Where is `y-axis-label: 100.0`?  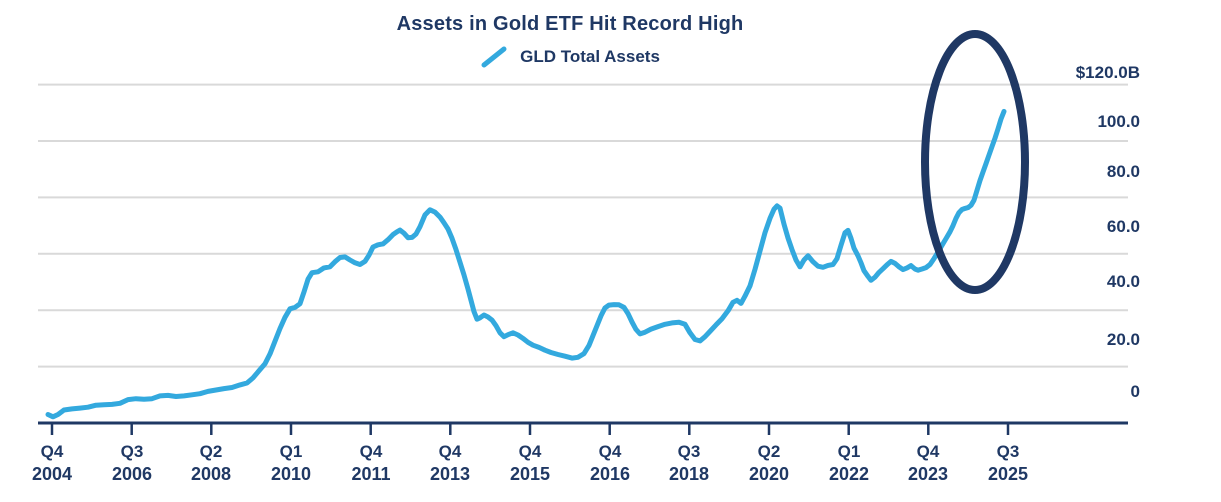 y-axis-label: 100.0 is located at coordinates (1118, 121).